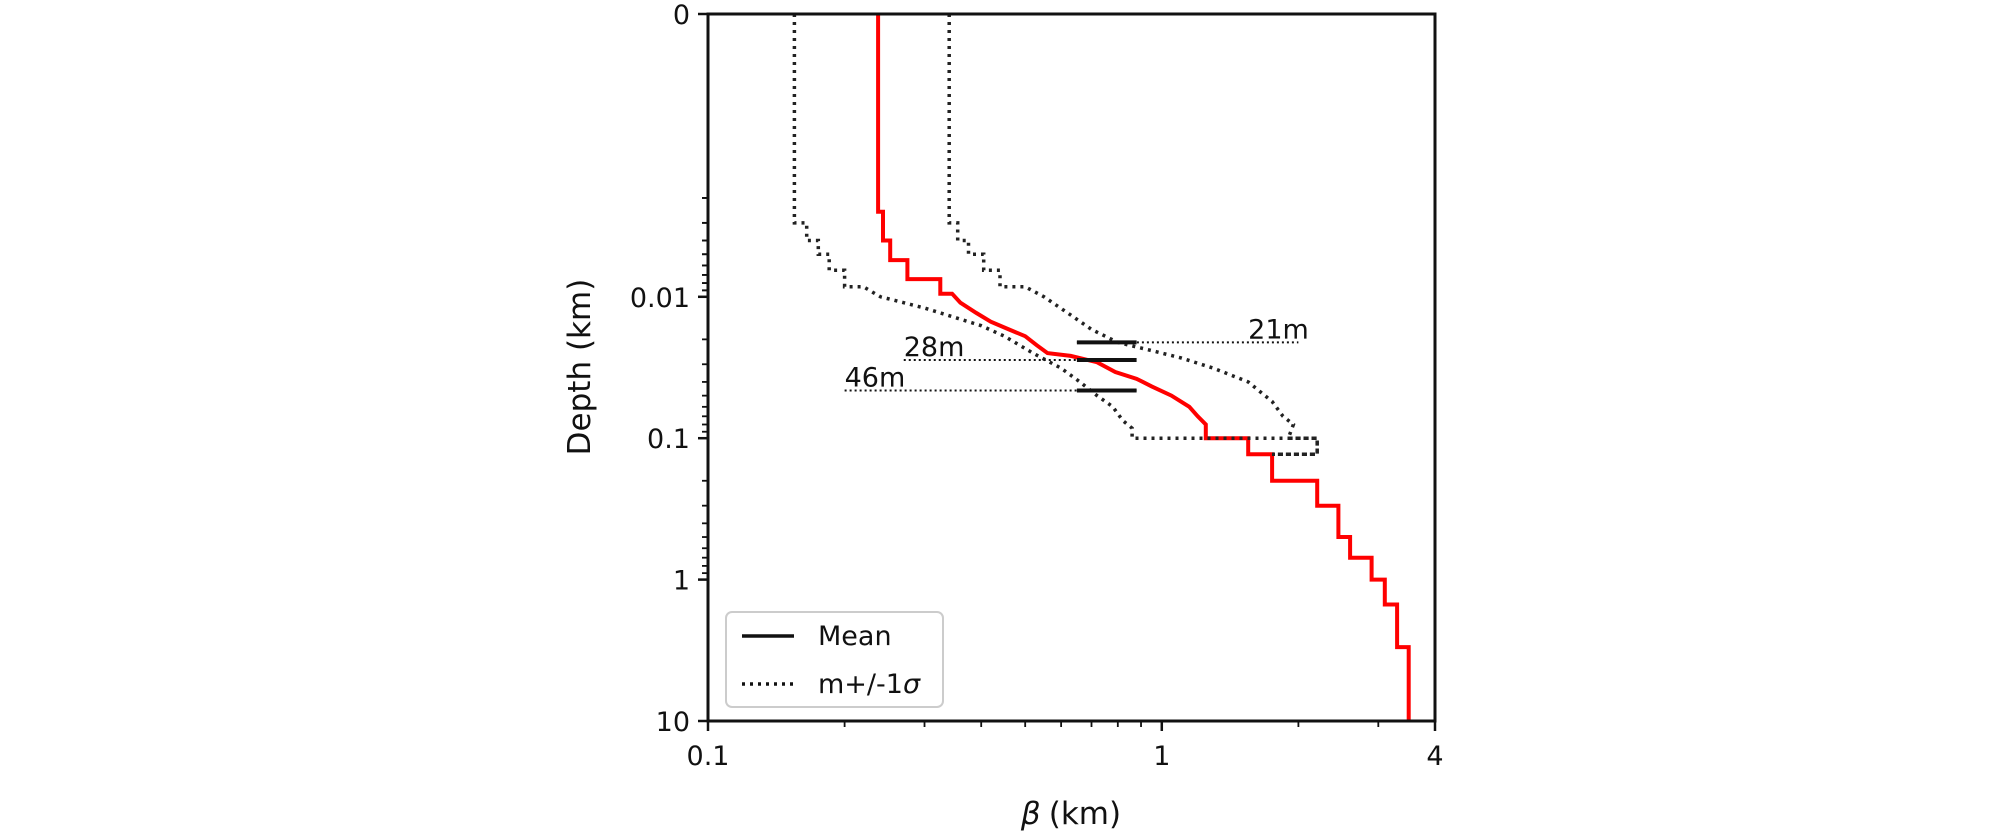 The width and height of the screenshot is (2008, 838). Describe the element at coordinates (1030, 814) in the screenshot. I see `x-axis-title-symbol: β` at that location.